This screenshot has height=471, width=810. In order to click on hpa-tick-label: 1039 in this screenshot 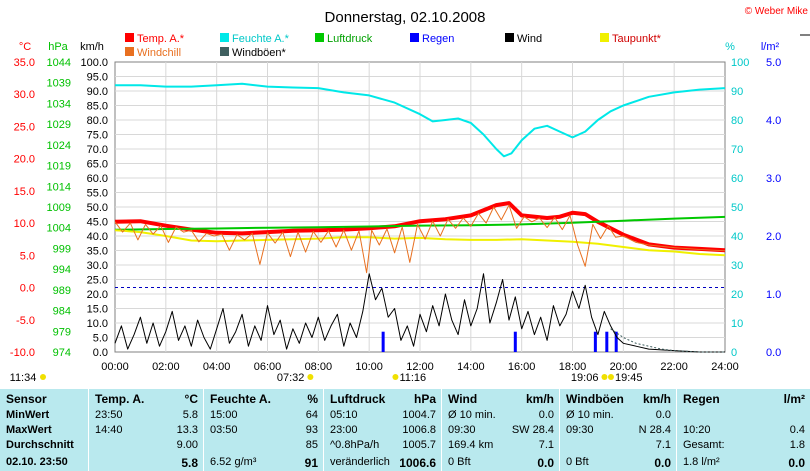, I will do `click(59, 84)`.